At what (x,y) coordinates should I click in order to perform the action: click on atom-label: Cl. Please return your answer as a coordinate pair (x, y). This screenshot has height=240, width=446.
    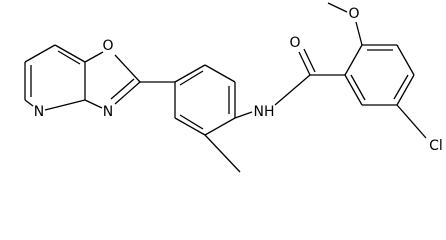
    Looking at the image, I should click on (436, 146).